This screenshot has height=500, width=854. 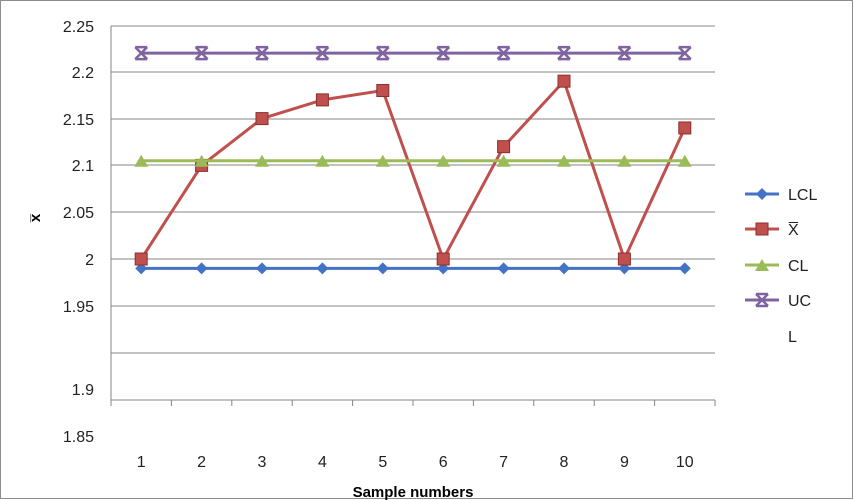 What do you see at coordinates (781, 195) in the screenshot?
I see `legend-entry: LCL` at bounding box center [781, 195].